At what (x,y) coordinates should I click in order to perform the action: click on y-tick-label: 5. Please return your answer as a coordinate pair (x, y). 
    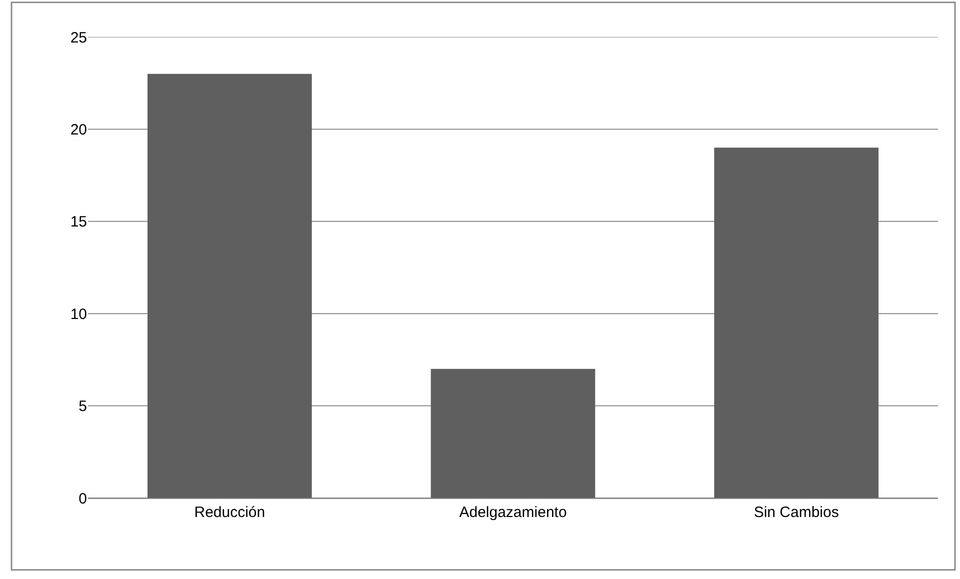
    Looking at the image, I should click on (82, 407).